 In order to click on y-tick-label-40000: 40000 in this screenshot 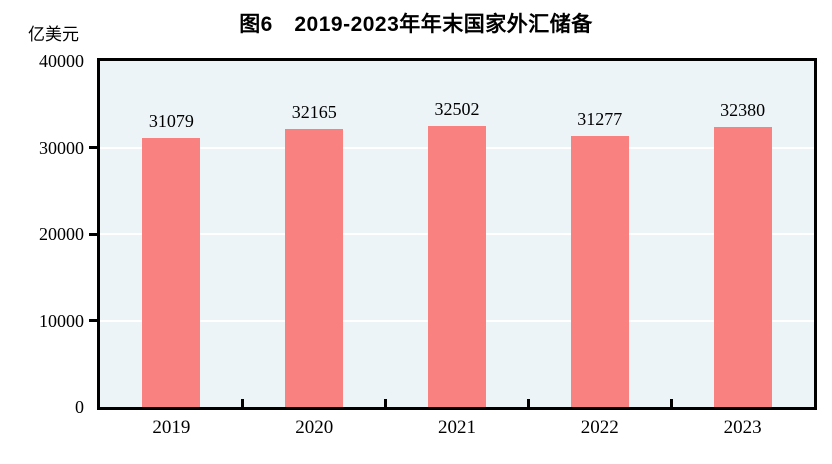, I will do `click(61, 61)`.